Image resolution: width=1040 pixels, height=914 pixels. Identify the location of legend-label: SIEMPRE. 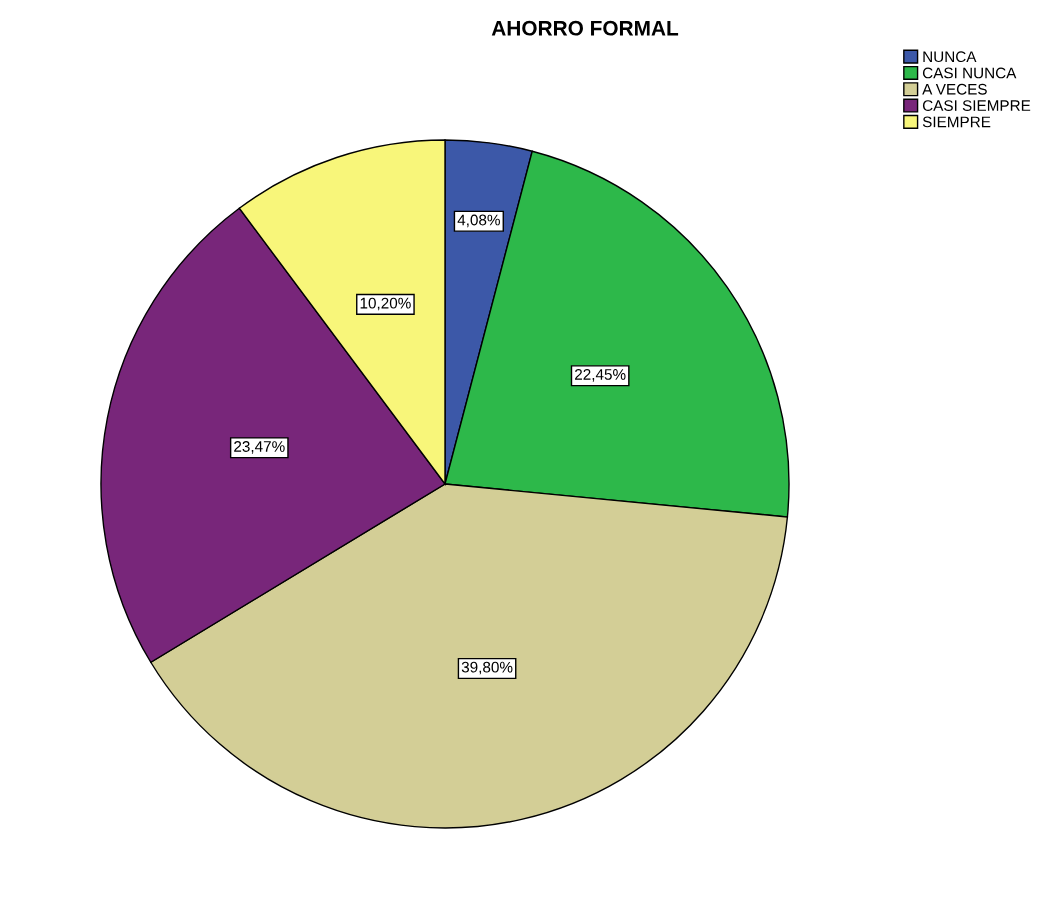
(956, 122).